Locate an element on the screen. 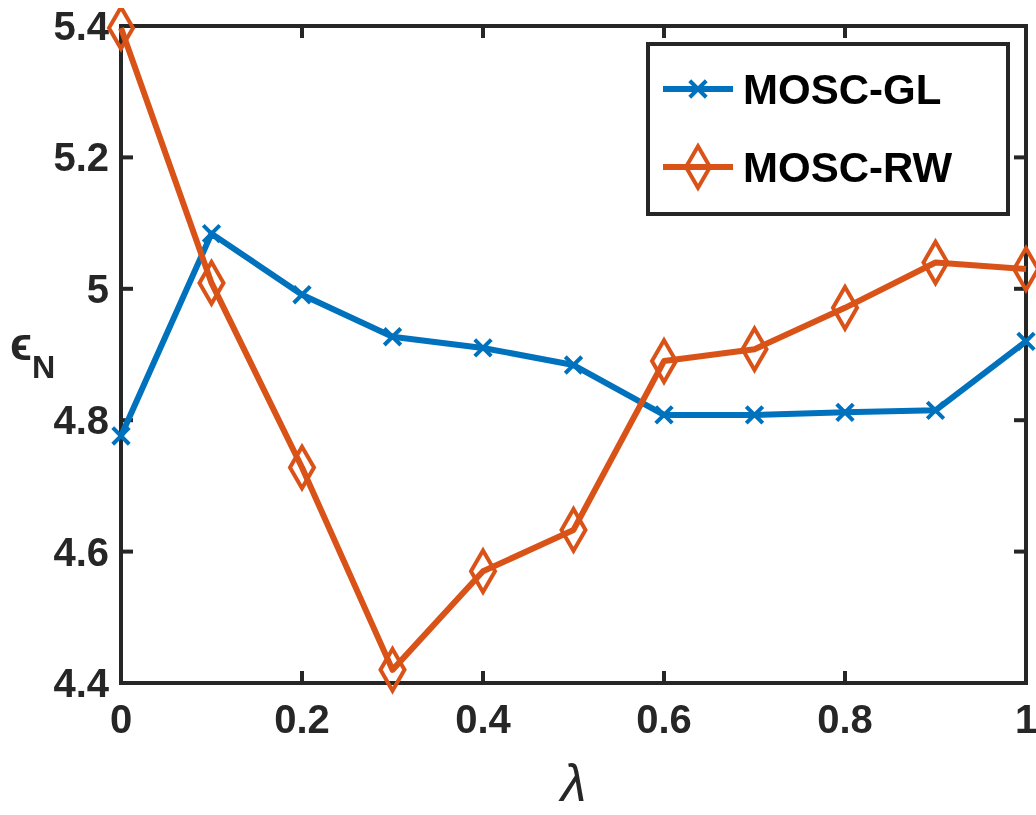 The height and width of the screenshot is (815, 1036). y-tick-label: 4.8 is located at coordinates (81, 420).